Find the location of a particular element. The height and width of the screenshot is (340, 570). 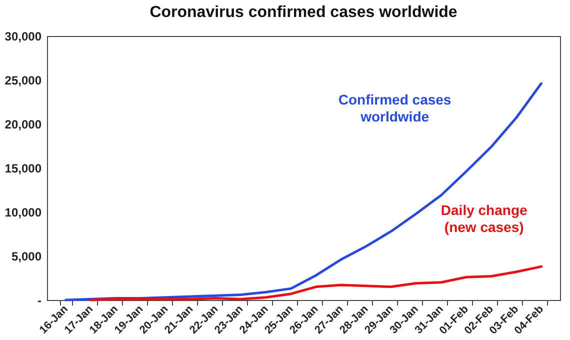

text: Daily change (new cases) is located at coordinates (484, 218).